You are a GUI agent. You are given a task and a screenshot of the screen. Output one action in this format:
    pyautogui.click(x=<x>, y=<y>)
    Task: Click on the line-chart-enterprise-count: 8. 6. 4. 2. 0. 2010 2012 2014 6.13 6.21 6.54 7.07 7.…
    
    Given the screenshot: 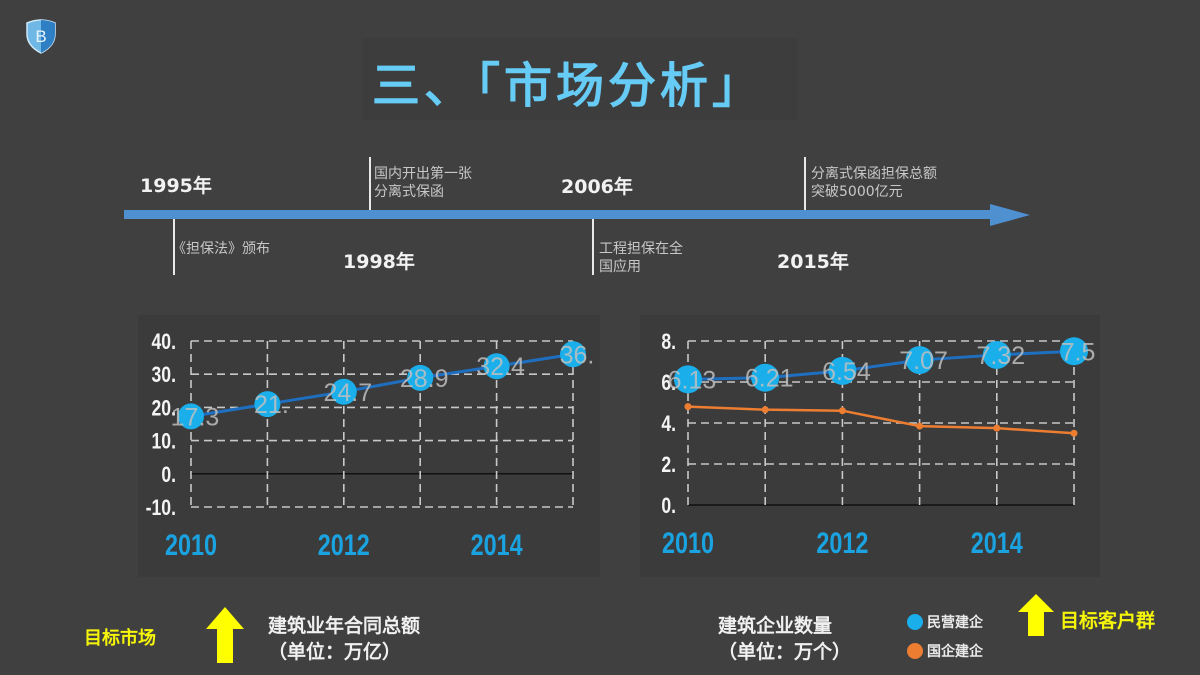 What is the action you would take?
    pyautogui.click(x=878, y=444)
    